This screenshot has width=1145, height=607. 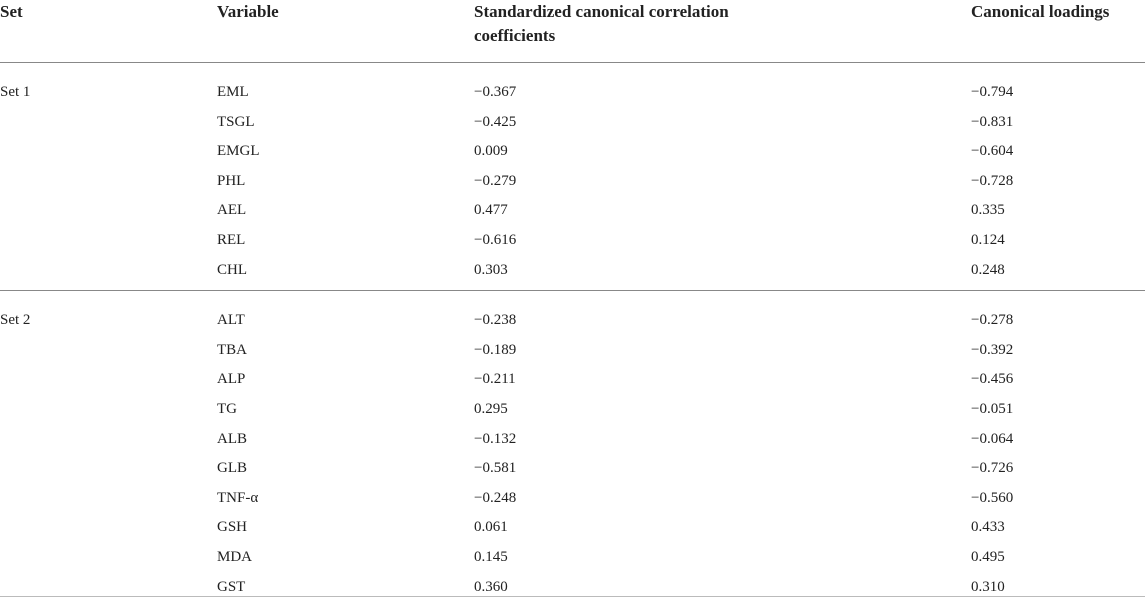 I want to click on set-cell: Set 1, so click(x=108, y=88).